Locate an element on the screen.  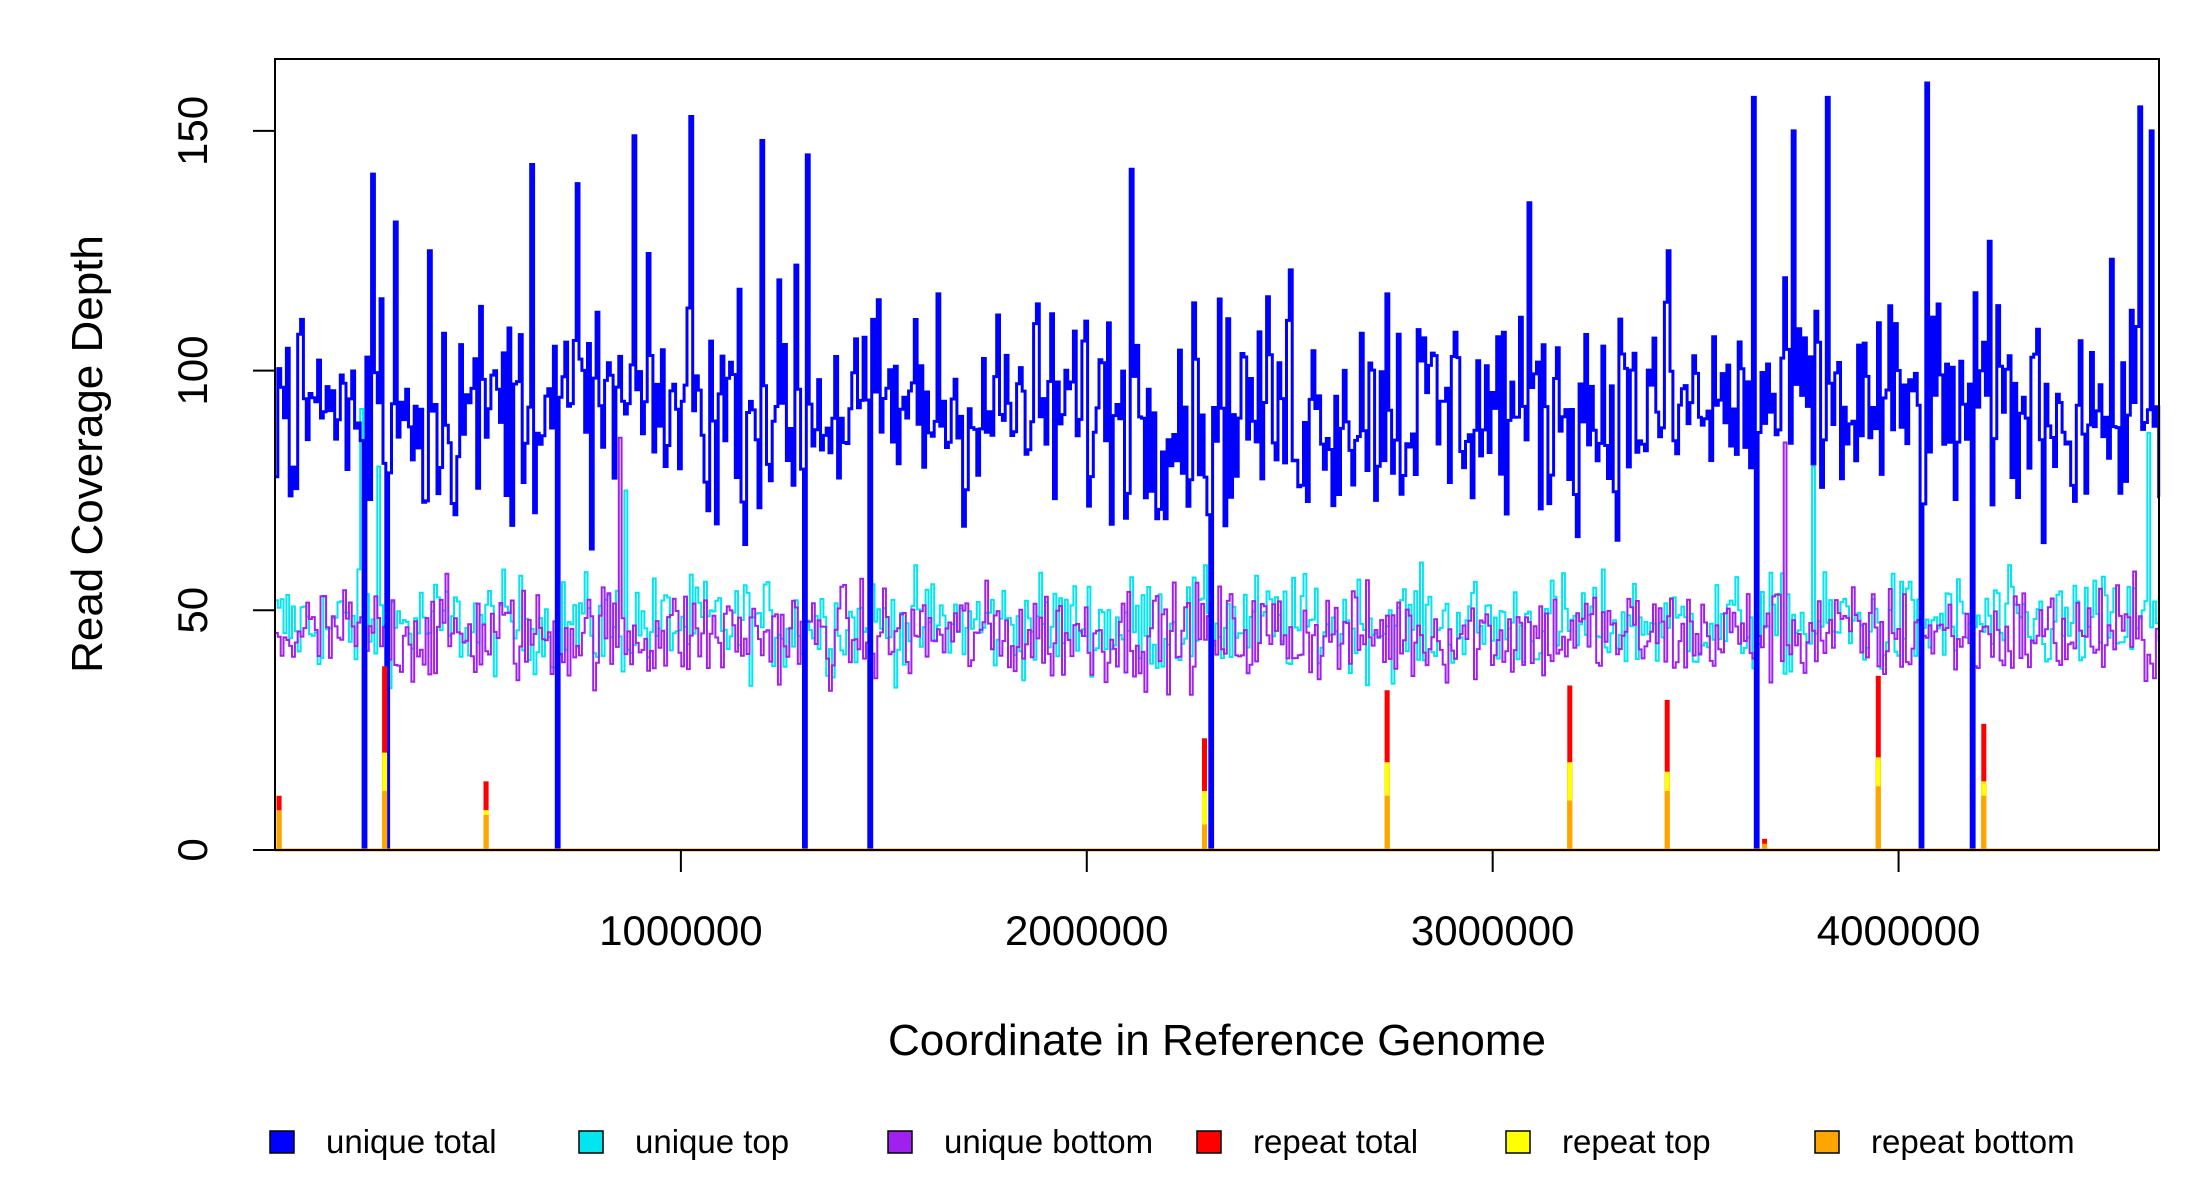
legend-swatch-repeat-bottom is located at coordinates (1827, 1142).